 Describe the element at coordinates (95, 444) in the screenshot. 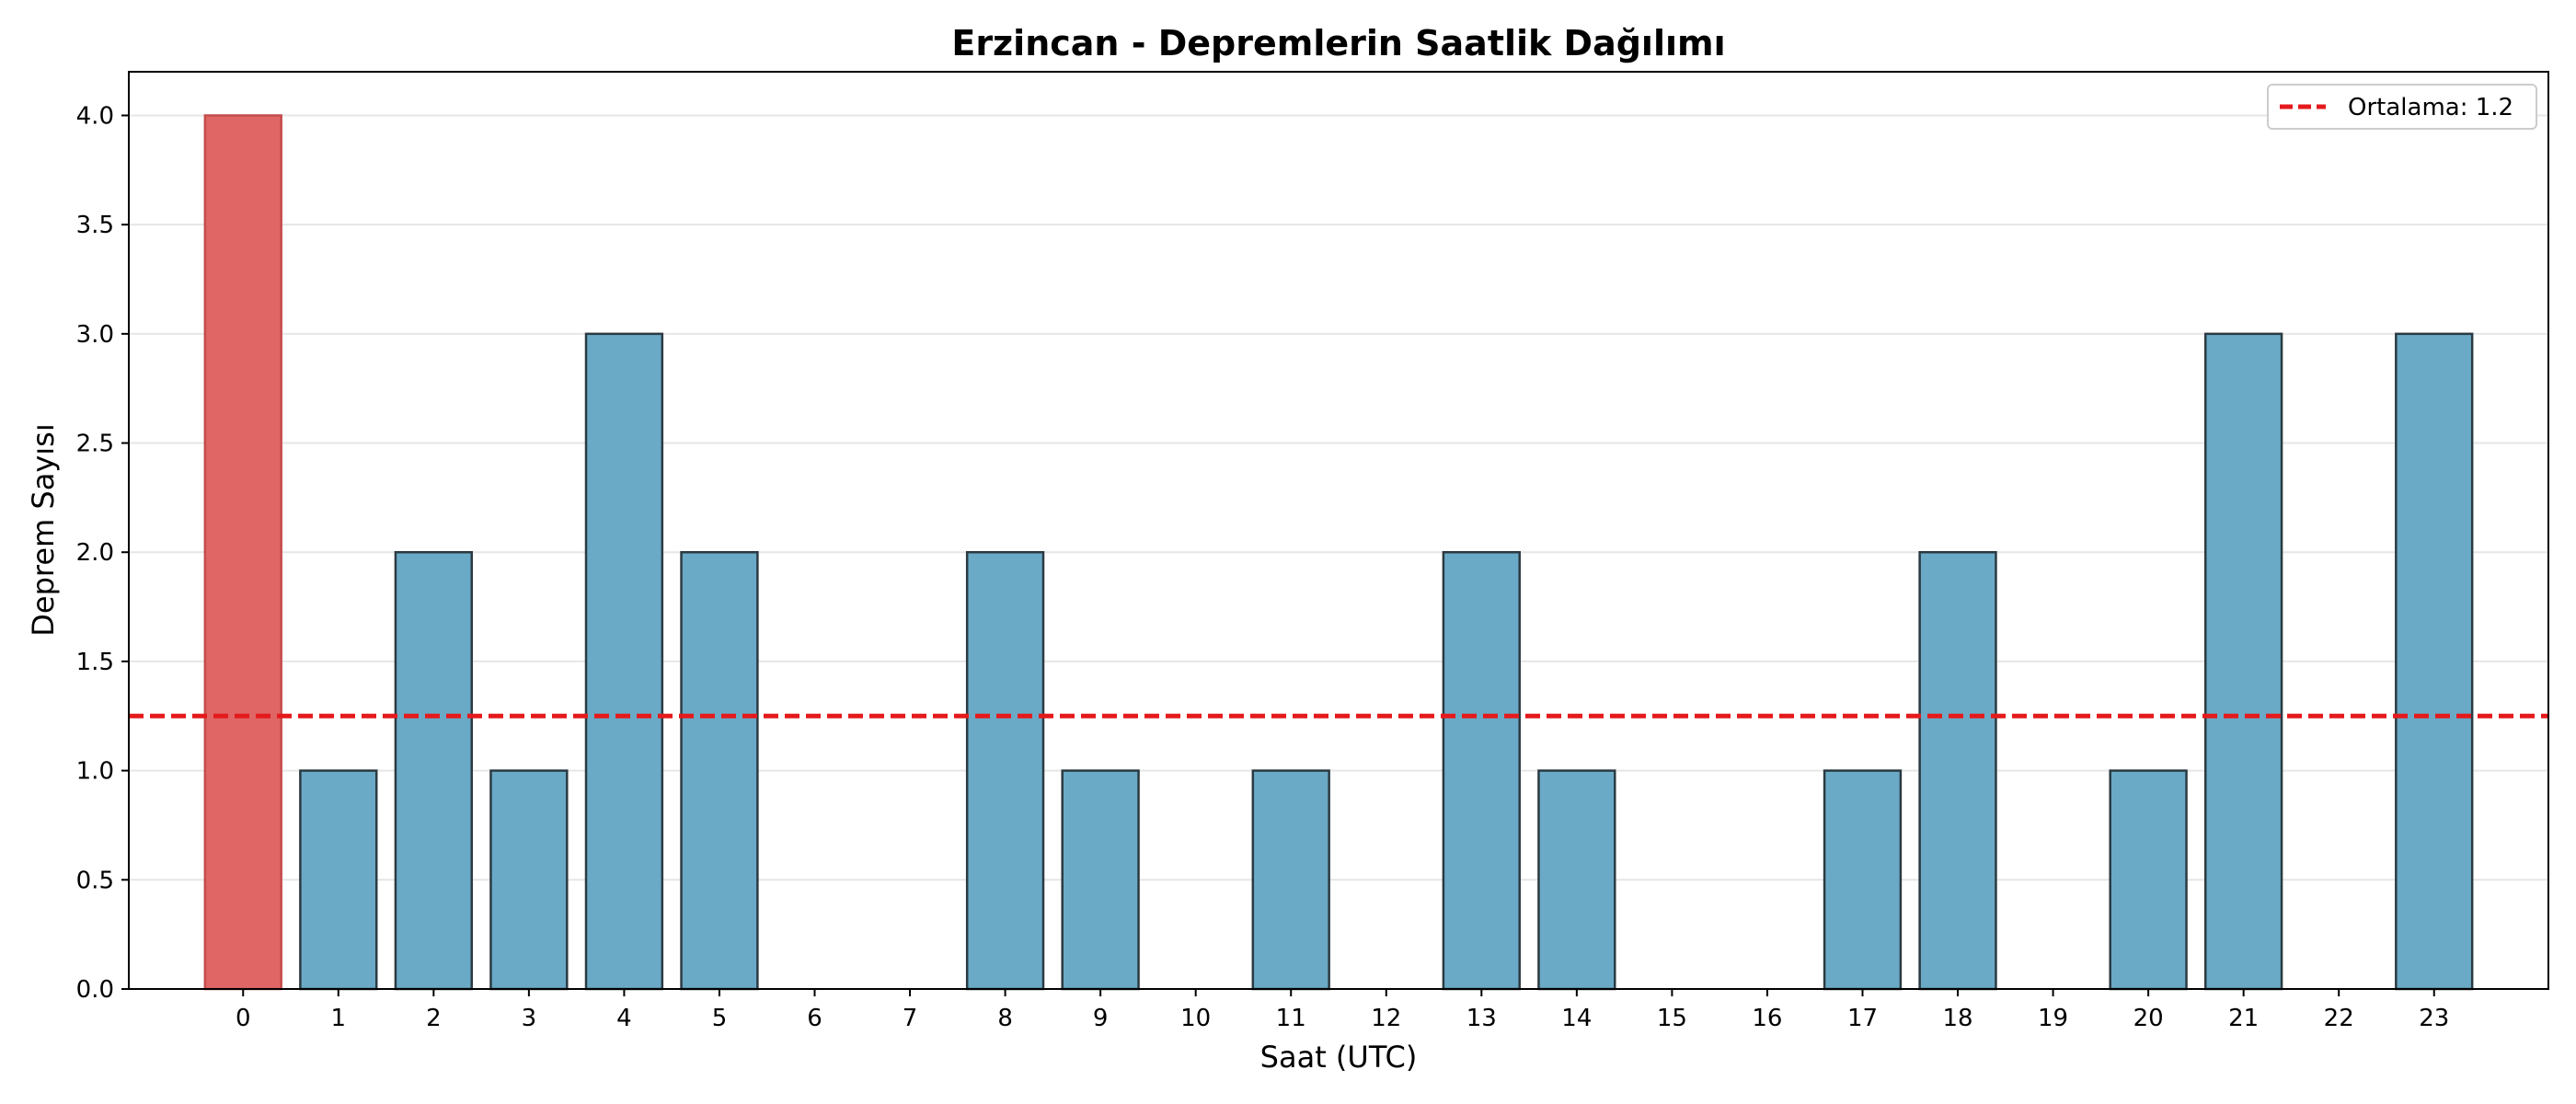

I see `y-tick-label: 2.5` at that location.